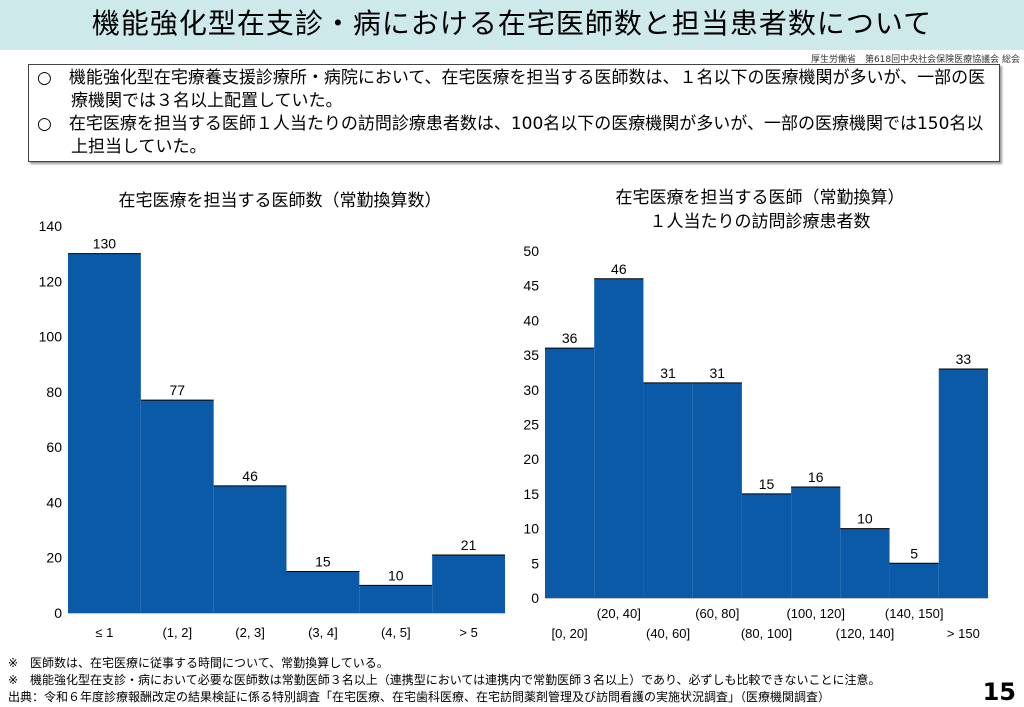 The image size is (1024, 707). Describe the element at coordinates (177, 390) in the screenshot. I see `data-label: 77` at that location.